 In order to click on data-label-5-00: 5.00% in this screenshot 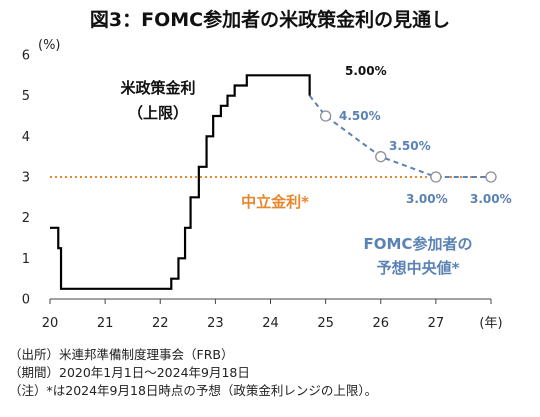, I will do `click(366, 71)`.